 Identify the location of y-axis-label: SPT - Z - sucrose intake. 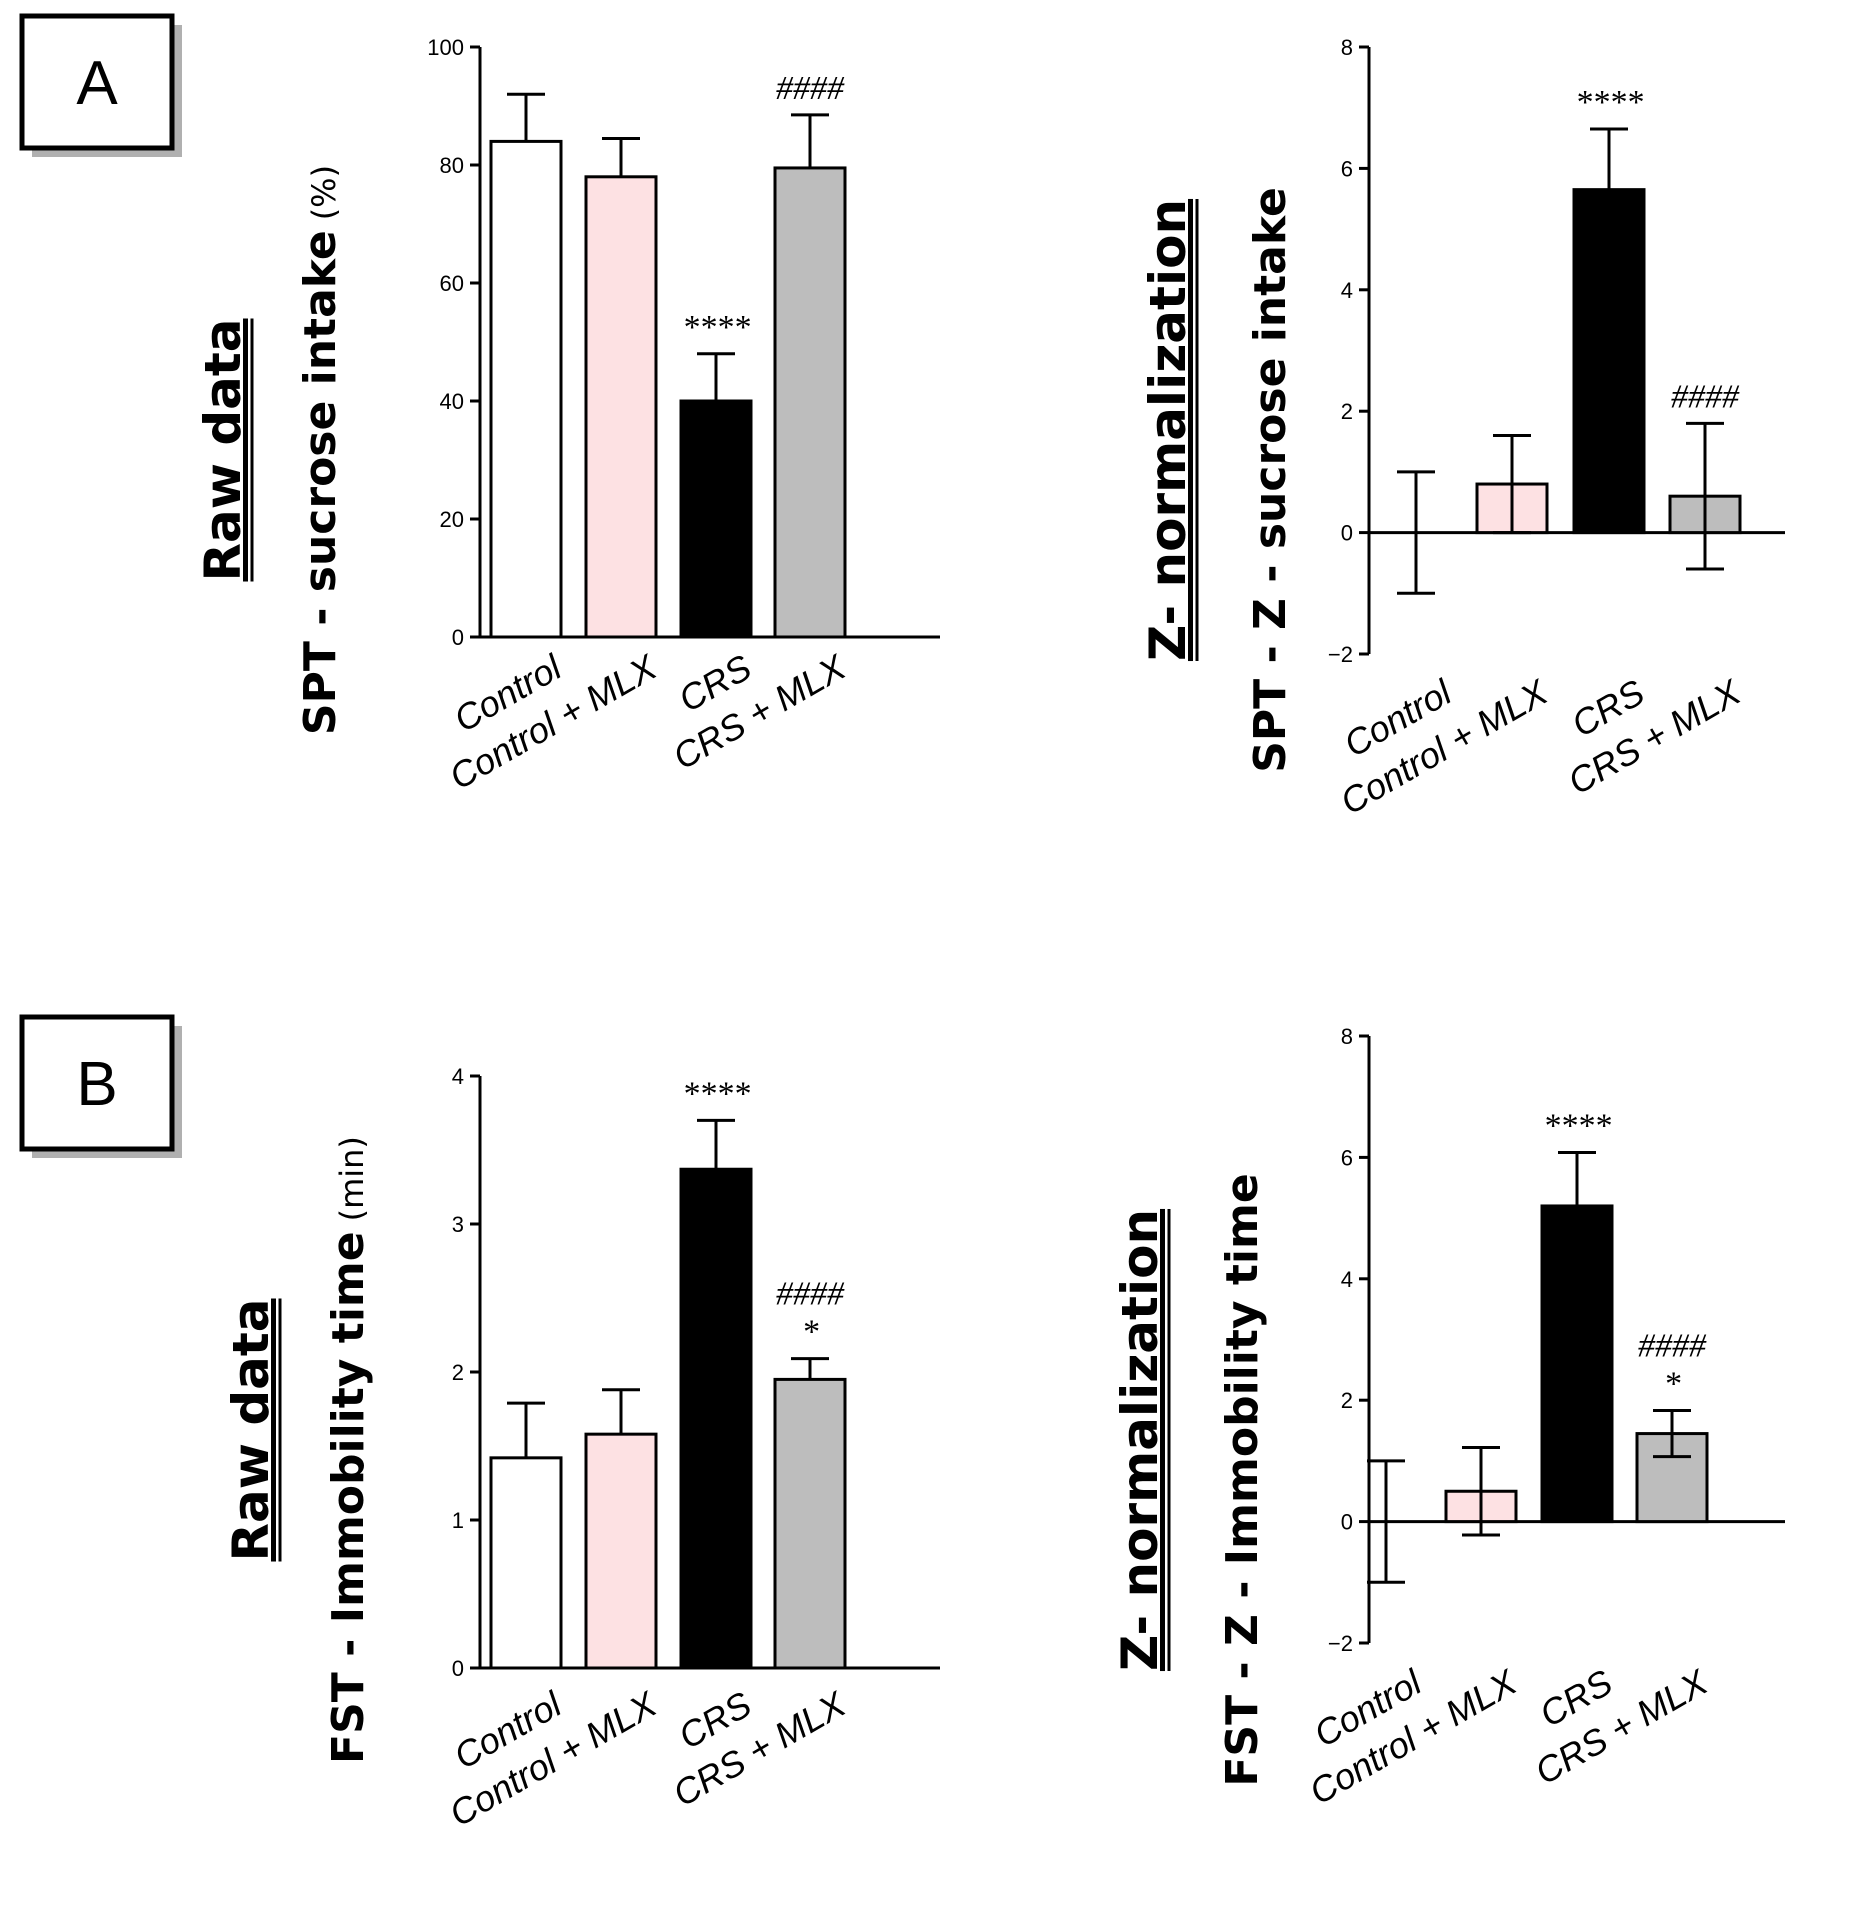
(1270, 480).